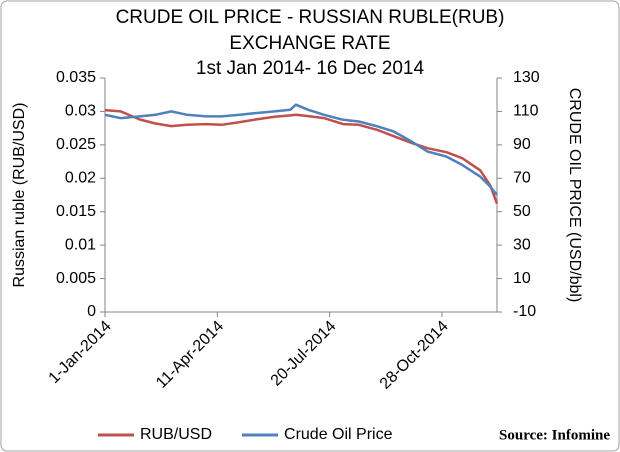  I want to click on chart-title: 1st Jan 2014- 16 Dec 2014, so click(310, 68).